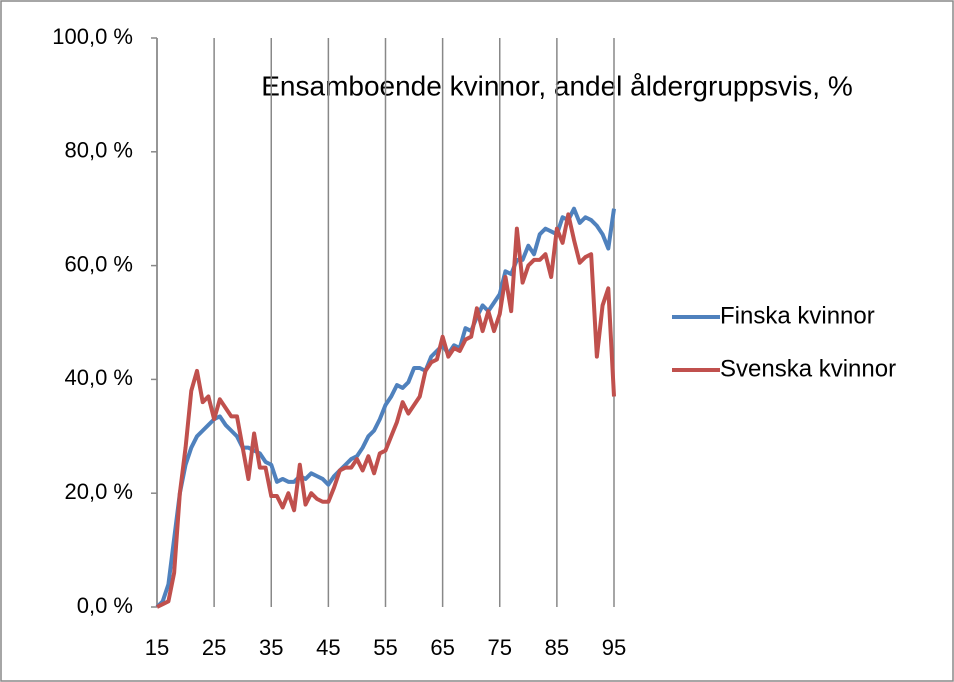  Describe the element at coordinates (614, 647) in the screenshot. I see `x-tick-label: 95` at that location.